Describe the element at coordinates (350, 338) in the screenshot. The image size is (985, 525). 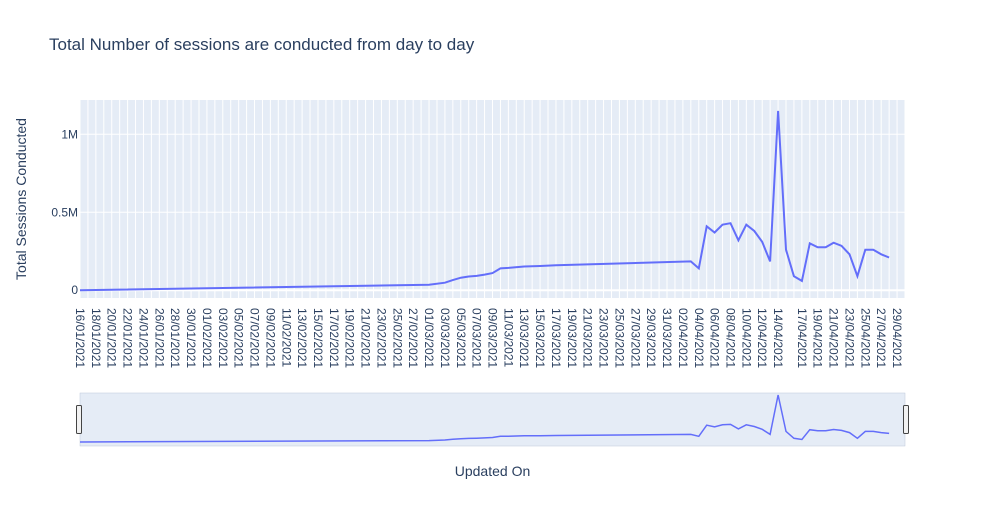
I see `x-tick-label: 19/02/2021` at that location.